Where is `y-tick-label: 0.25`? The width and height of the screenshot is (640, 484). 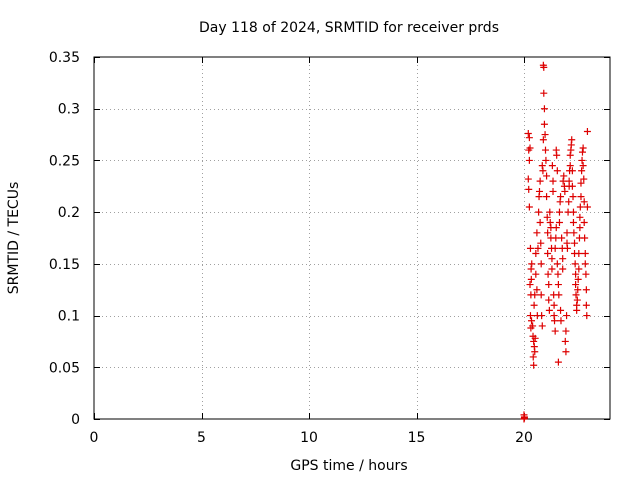 y-tick-label: 0.25 is located at coordinates (64, 161).